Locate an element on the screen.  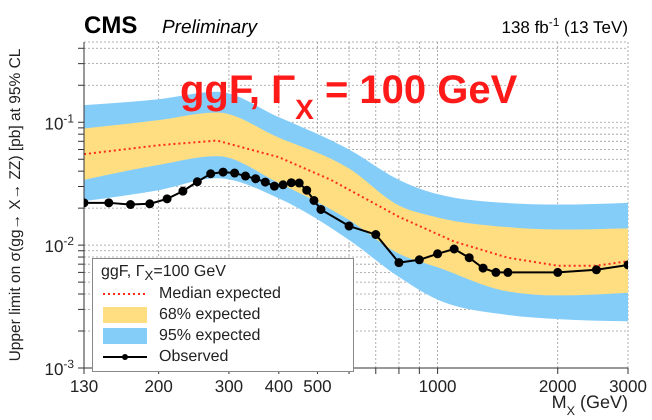
x-tick-label: 400 is located at coordinates (278, 386).